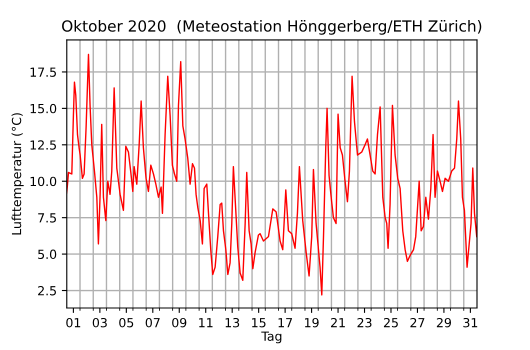 The height and width of the screenshot is (350, 530). Describe the element at coordinates (99, 323) in the screenshot. I see `x-tick-label: 03` at that location.